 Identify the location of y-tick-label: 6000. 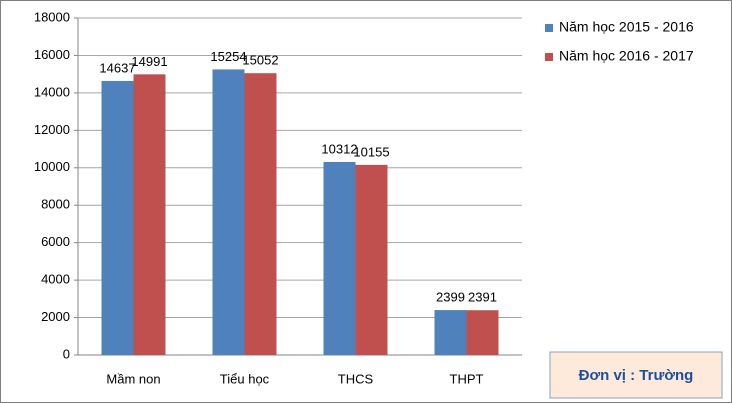
(55, 241).